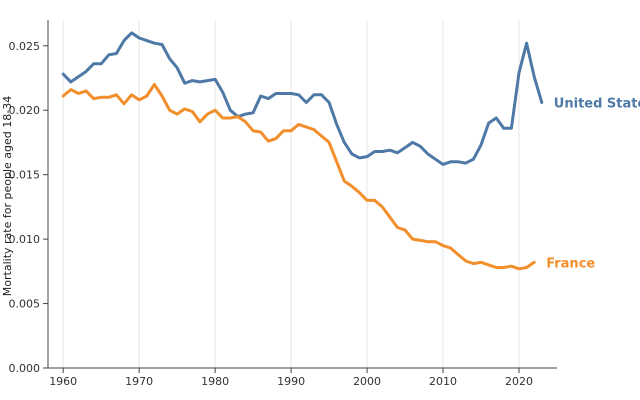  I want to click on y-tick-label: 0.010, so click(25, 239).